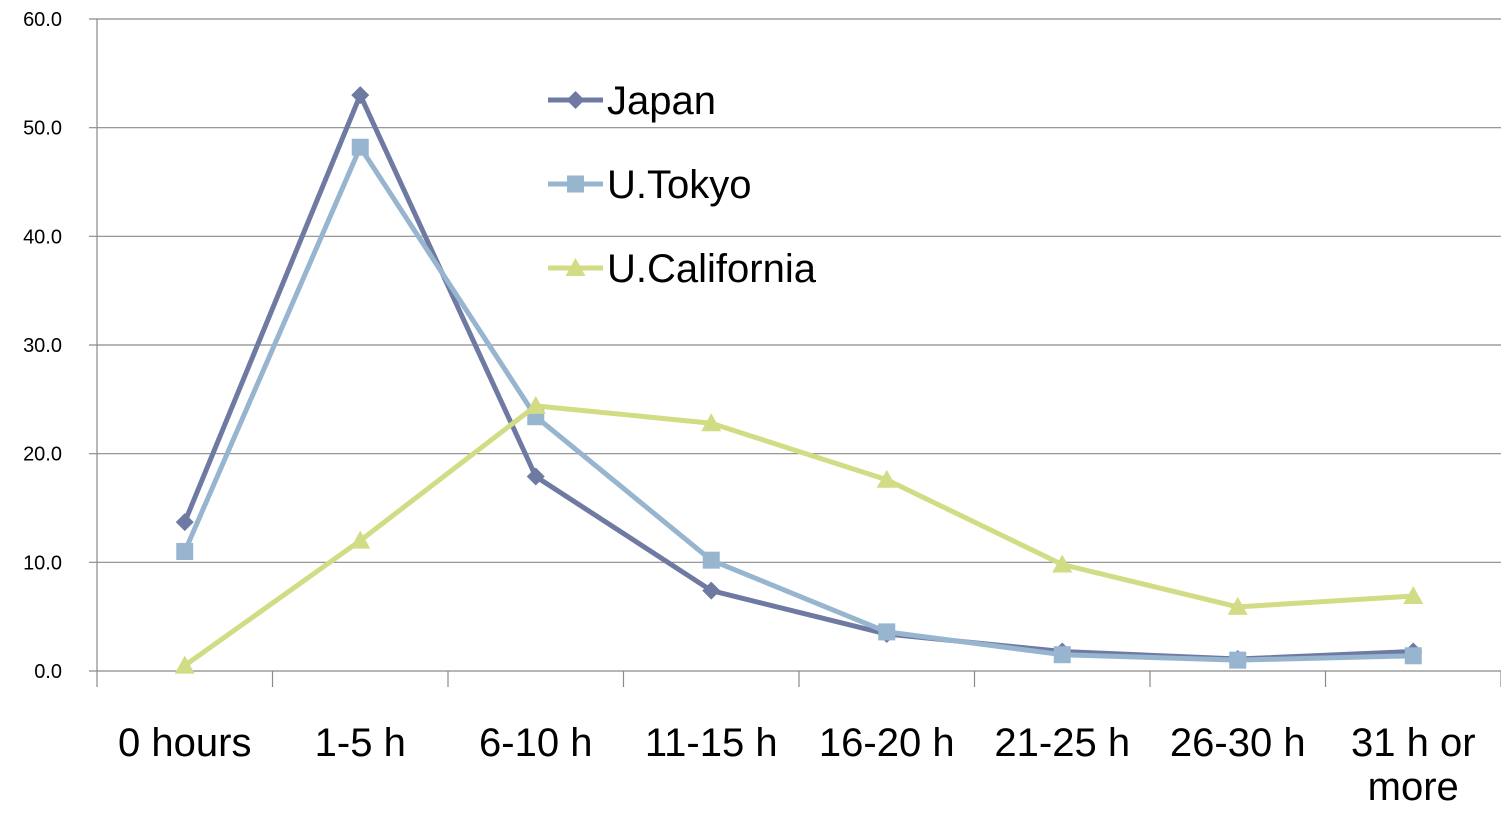 The width and height of the screenshot is (1501, 817). What do you see at coordinates (184, 743) in the screenshot?
I see `x-tick-label: 0 hours` at bounding box center [184, 743].